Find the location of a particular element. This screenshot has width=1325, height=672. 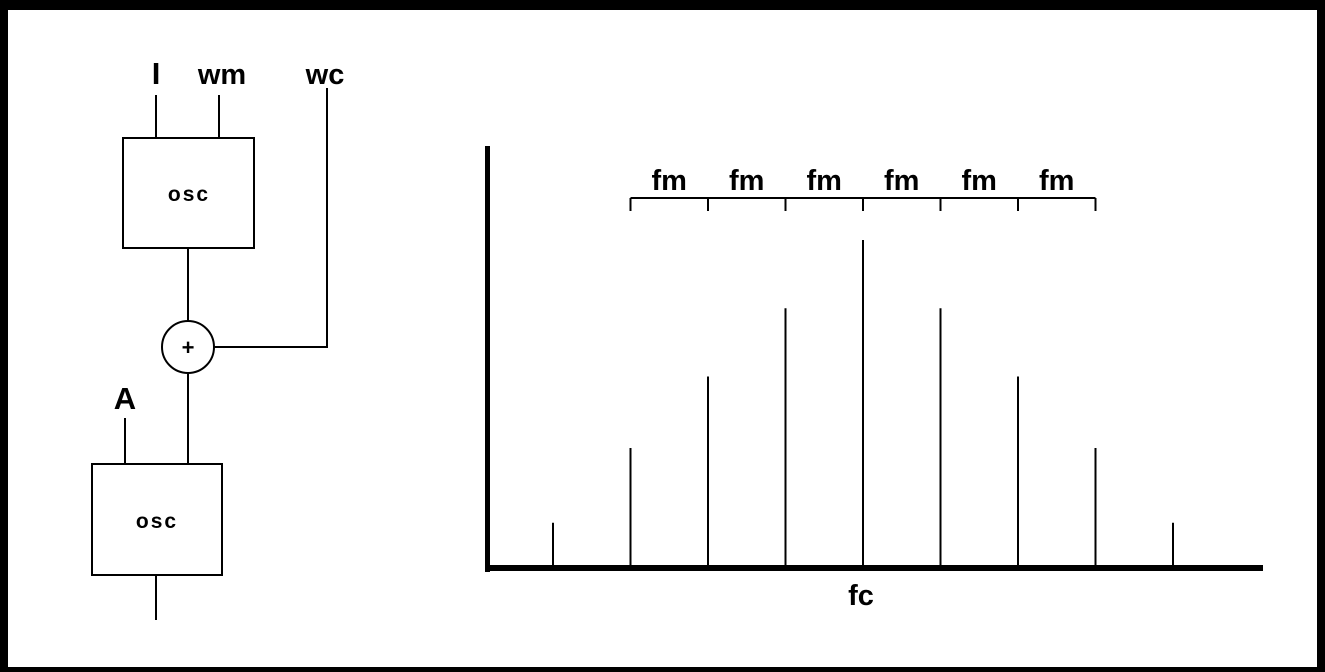

fm-spacing-label-0: fm is located at coordinates (669, 181).